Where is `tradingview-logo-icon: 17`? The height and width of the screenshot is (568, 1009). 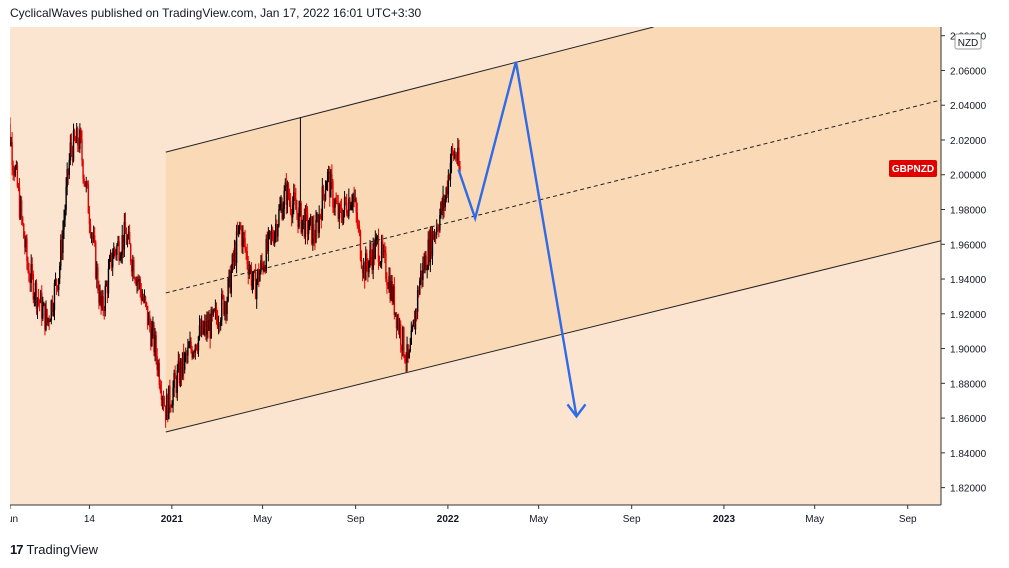
tradingview-logo-icon: 17 is located at coordinates (17, 549).